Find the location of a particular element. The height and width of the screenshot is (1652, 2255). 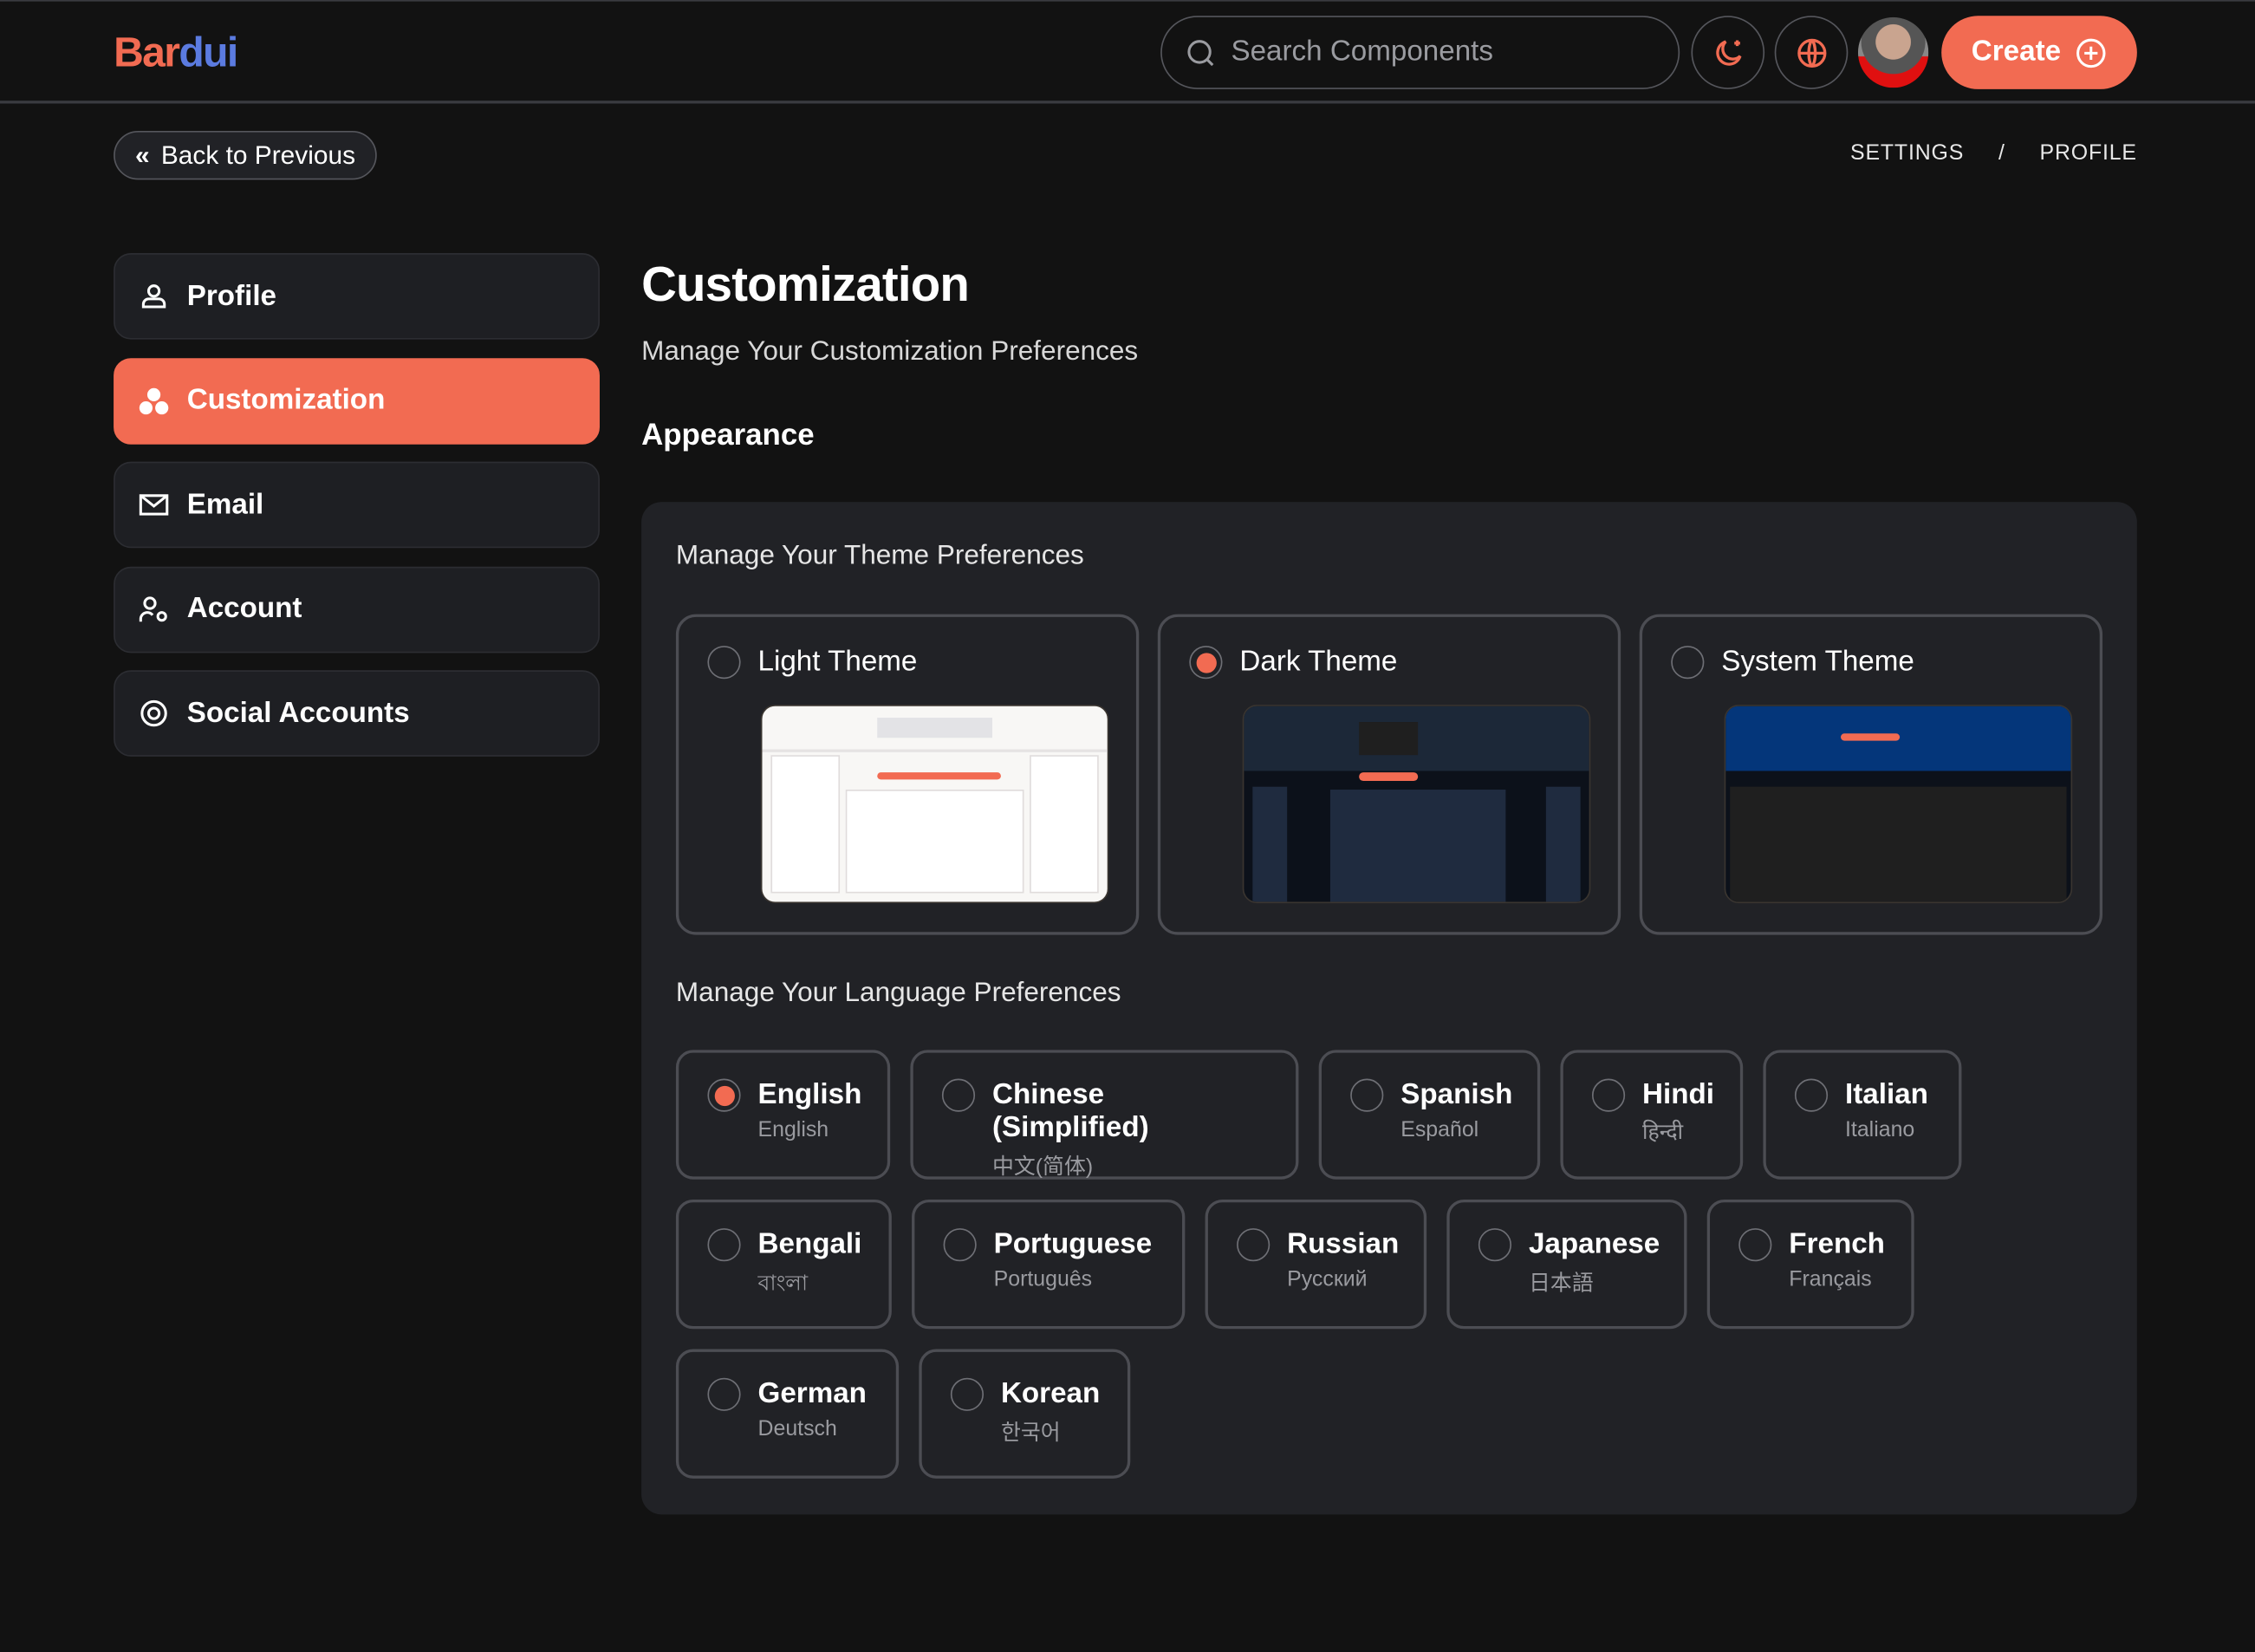

theme-option-light: Light Theme is located at coordinates (907, 774).